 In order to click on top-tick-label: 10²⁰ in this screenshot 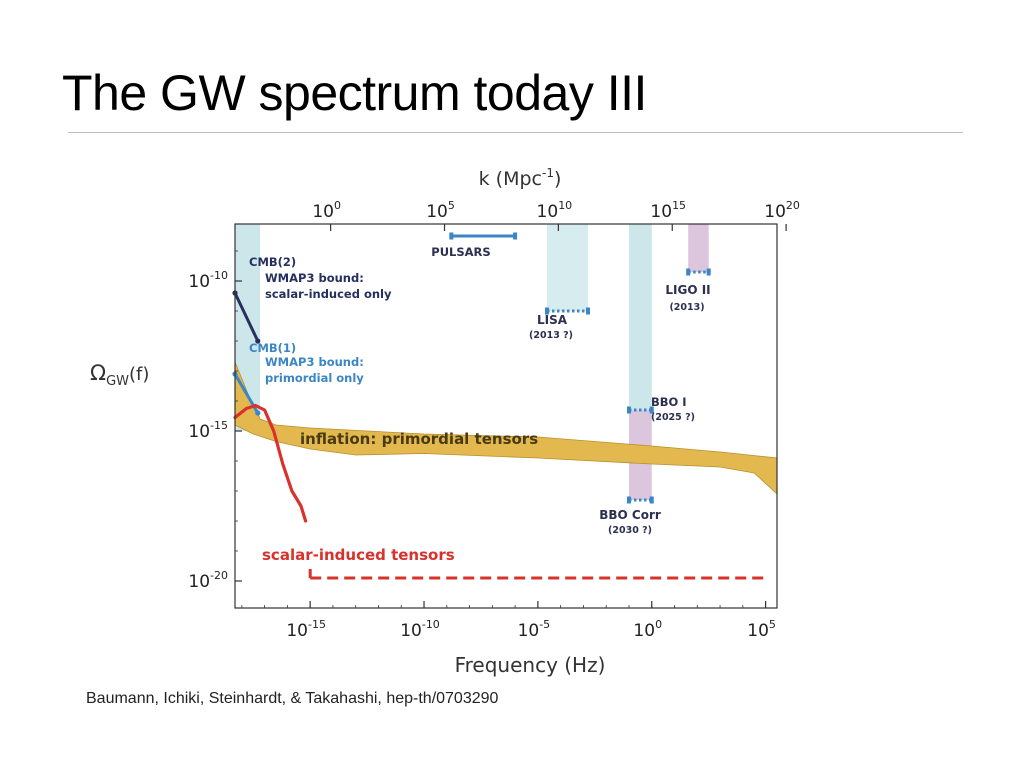, I will do `click(782, 210)`.